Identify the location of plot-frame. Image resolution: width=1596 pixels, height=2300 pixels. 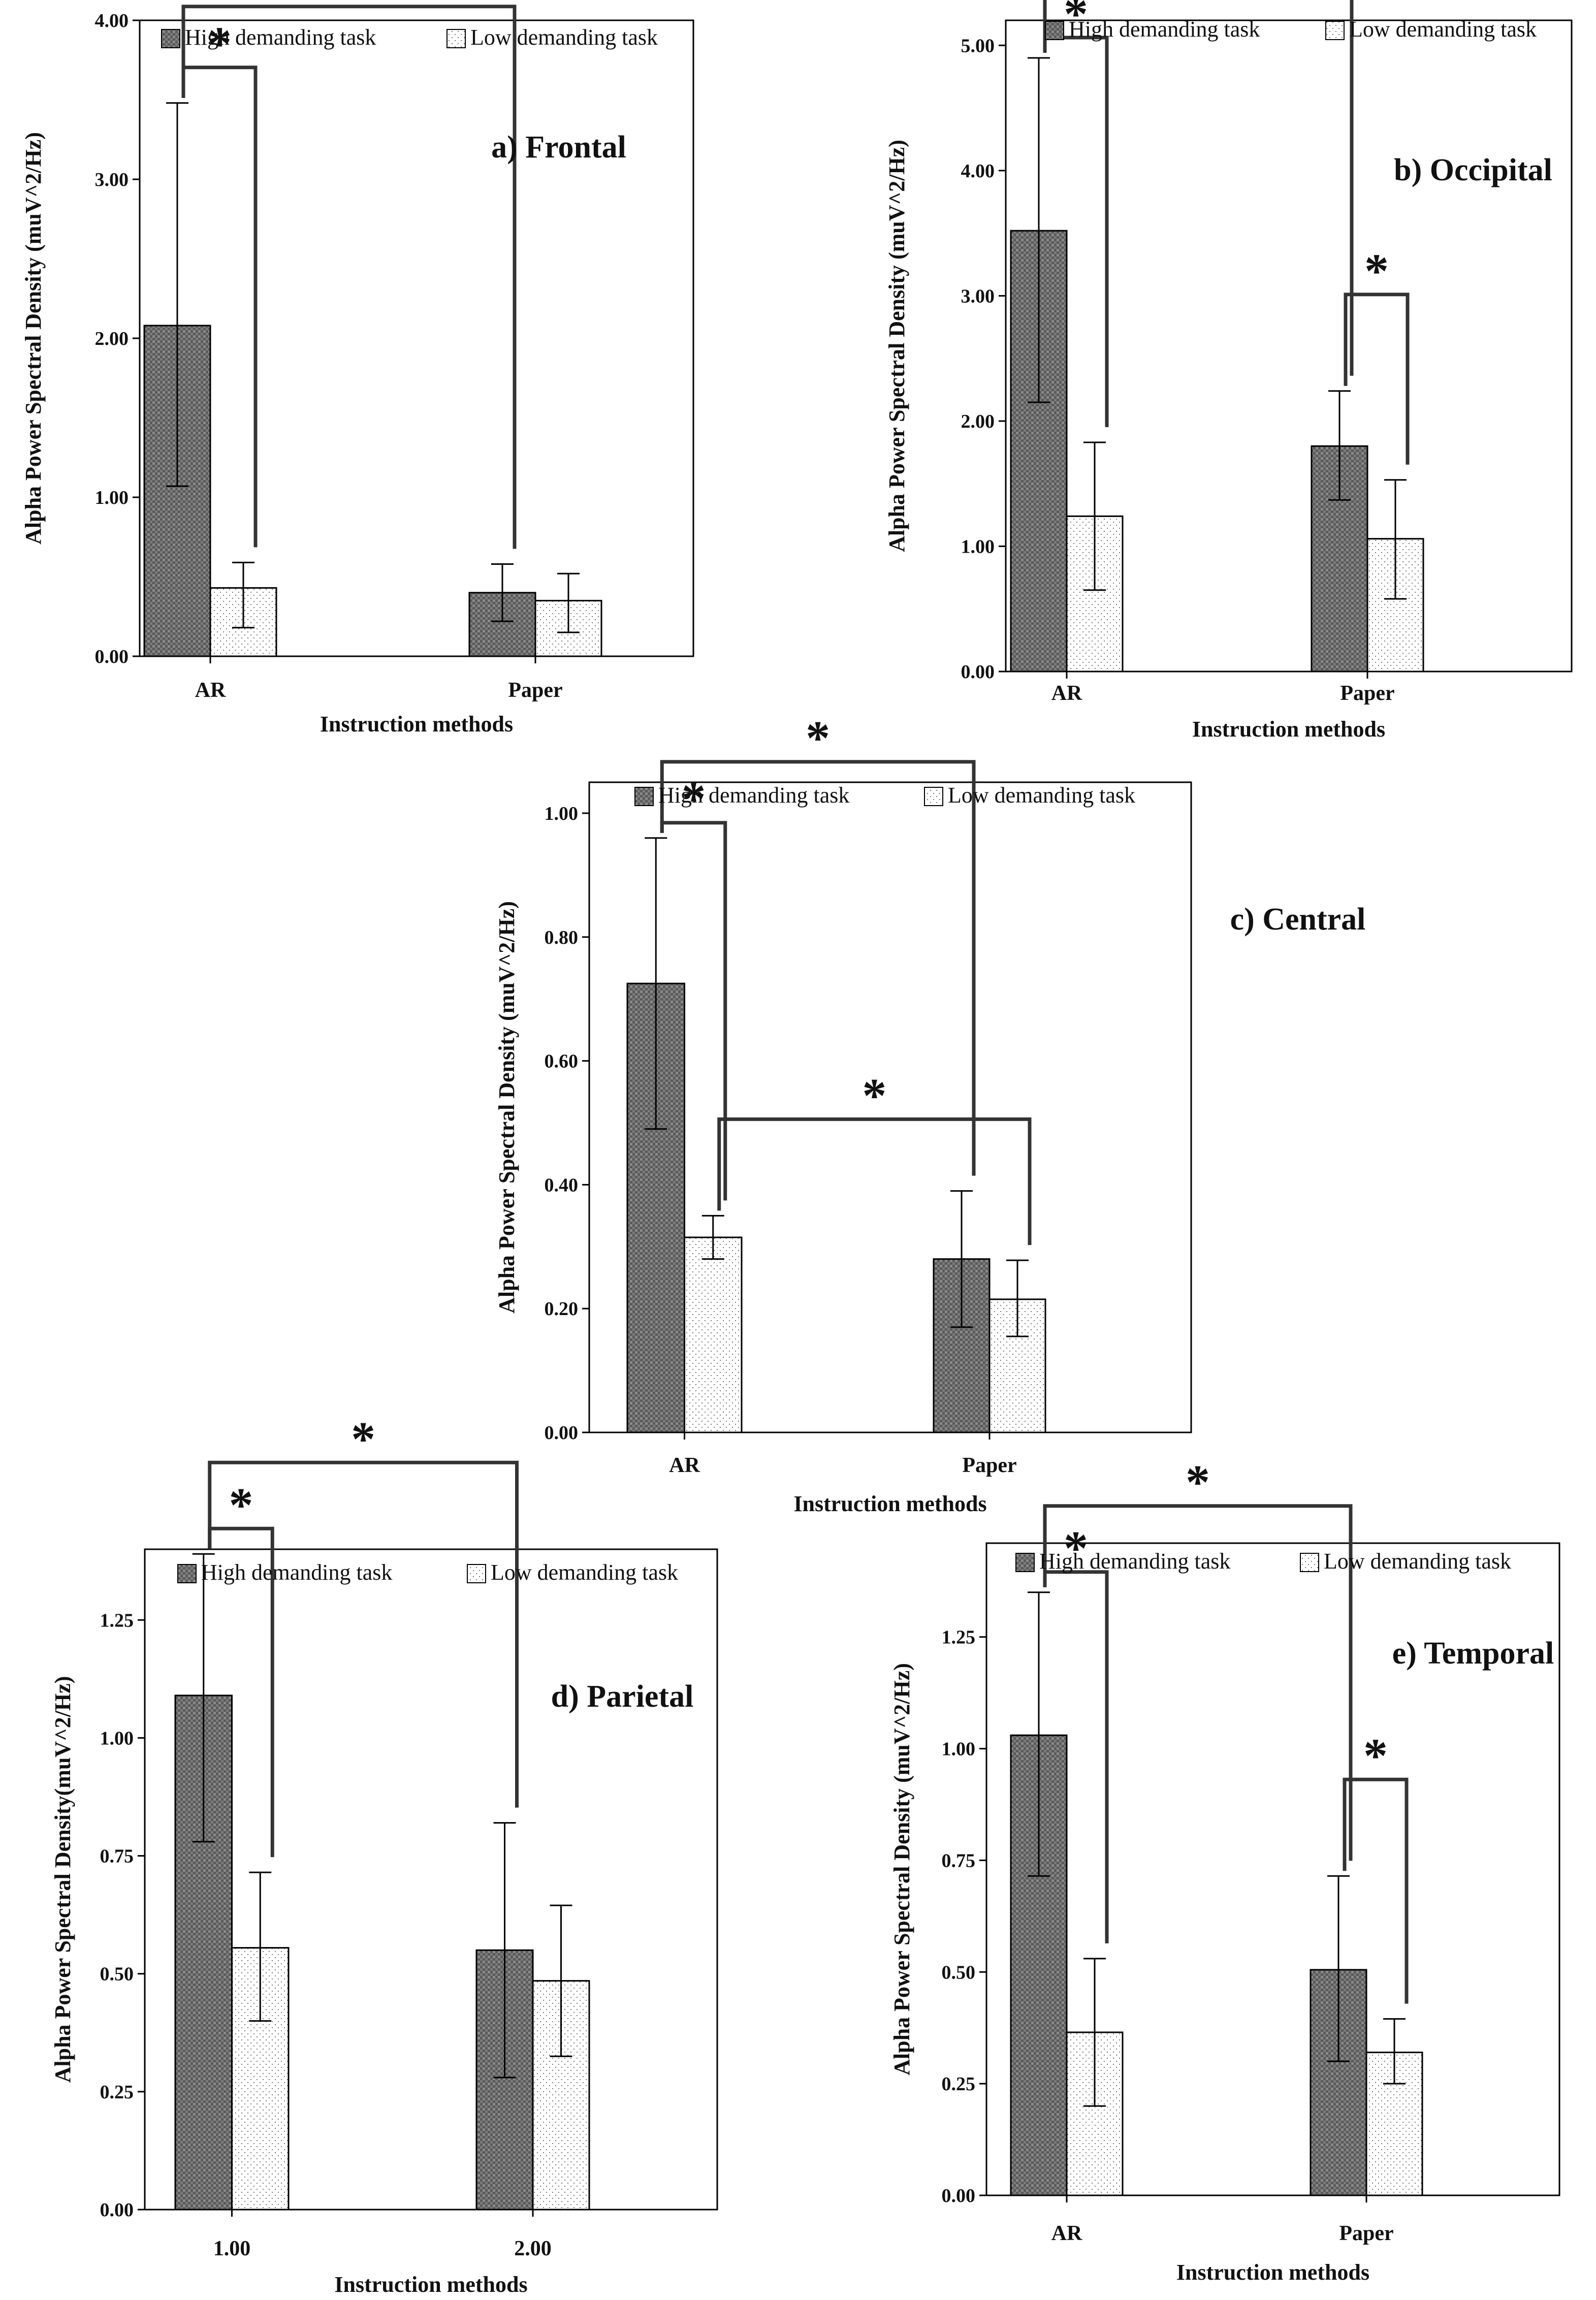
(417, 338).